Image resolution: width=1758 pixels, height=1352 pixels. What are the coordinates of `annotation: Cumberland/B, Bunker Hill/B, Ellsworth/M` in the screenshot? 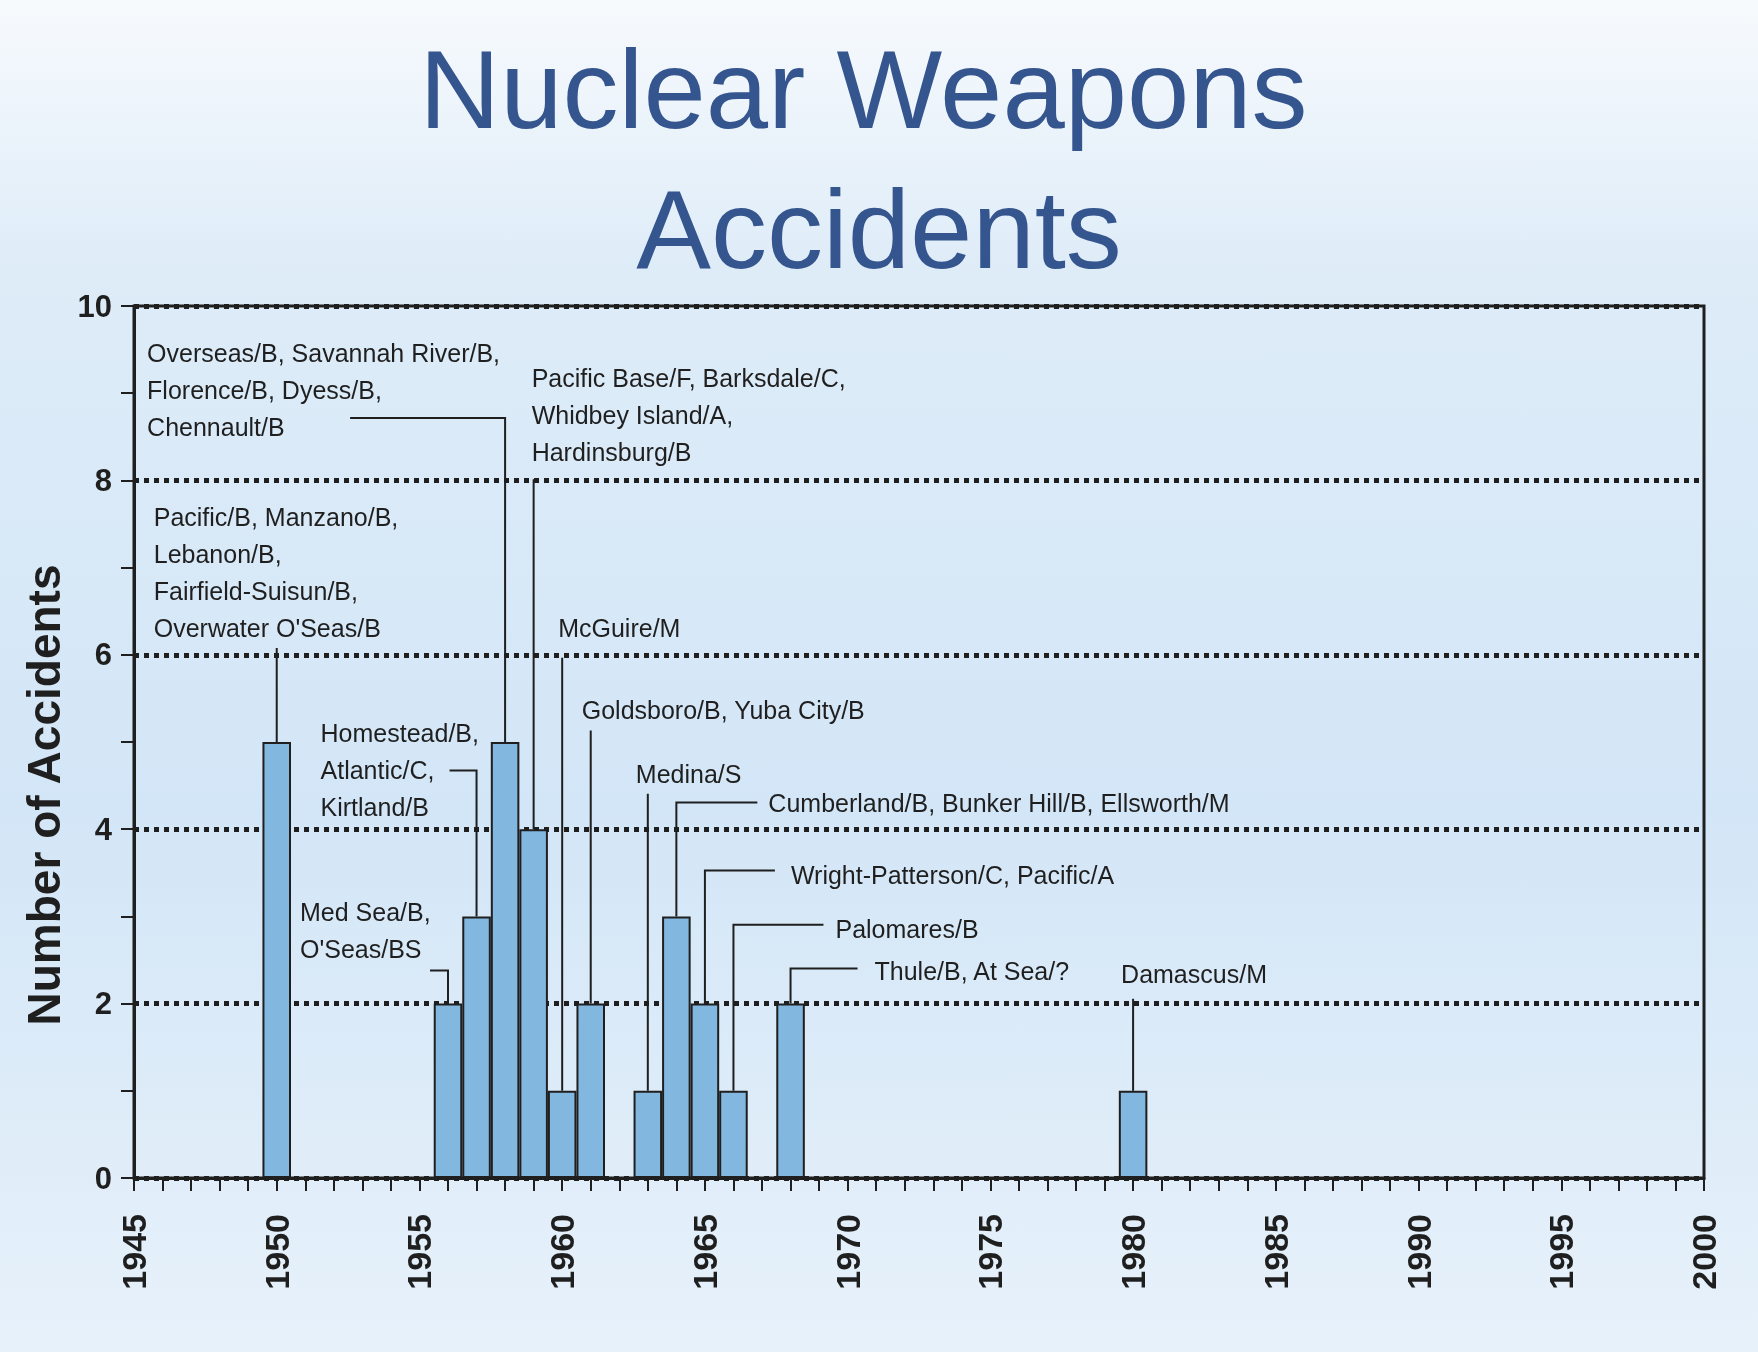 It's located at (999, 802).